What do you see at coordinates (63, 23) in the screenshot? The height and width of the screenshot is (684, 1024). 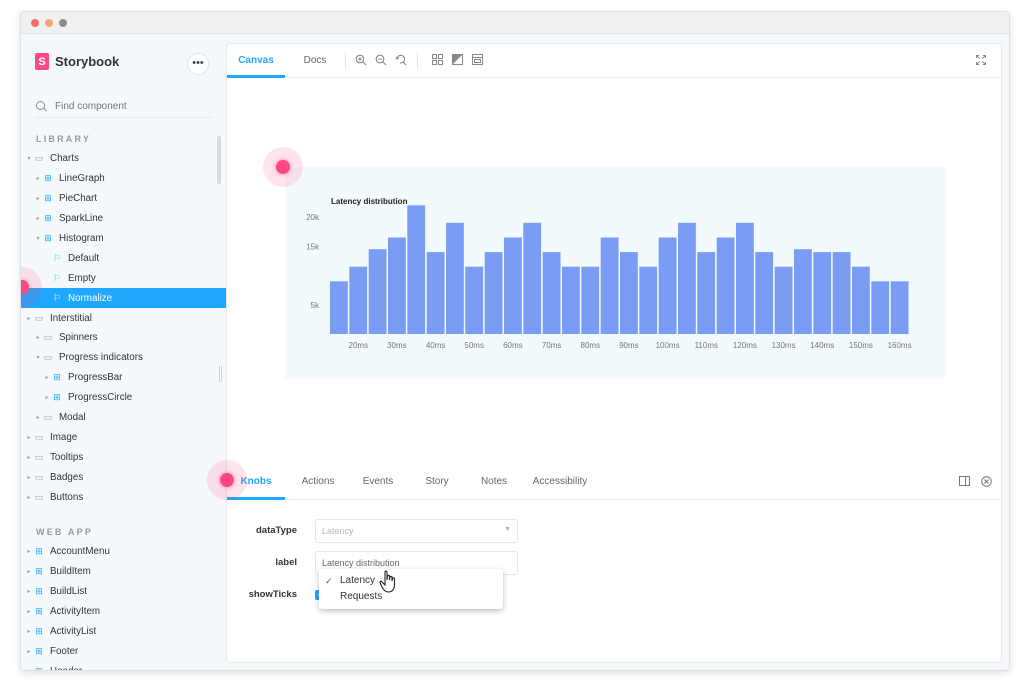 I see `maximize-window-button` at bounding box center [63, 23].